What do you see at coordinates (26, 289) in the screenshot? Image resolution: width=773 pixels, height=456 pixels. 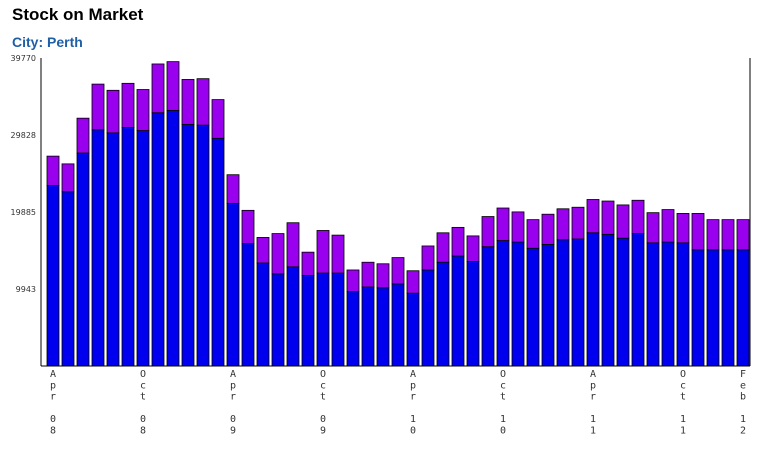 I see `y-tick-label: 9943` at bounding box center [26, 289].